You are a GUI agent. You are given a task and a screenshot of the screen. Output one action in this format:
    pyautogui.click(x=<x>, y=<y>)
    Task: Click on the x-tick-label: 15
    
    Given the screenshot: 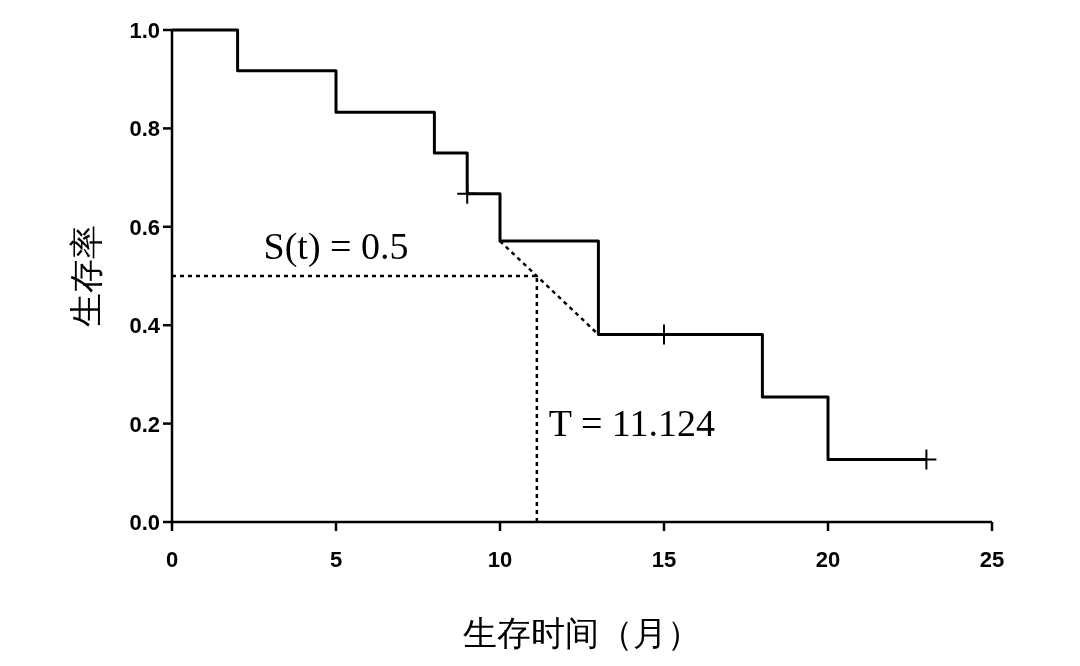 What is the action you would take?
    pyautogui.click(x=664, y=559)
    